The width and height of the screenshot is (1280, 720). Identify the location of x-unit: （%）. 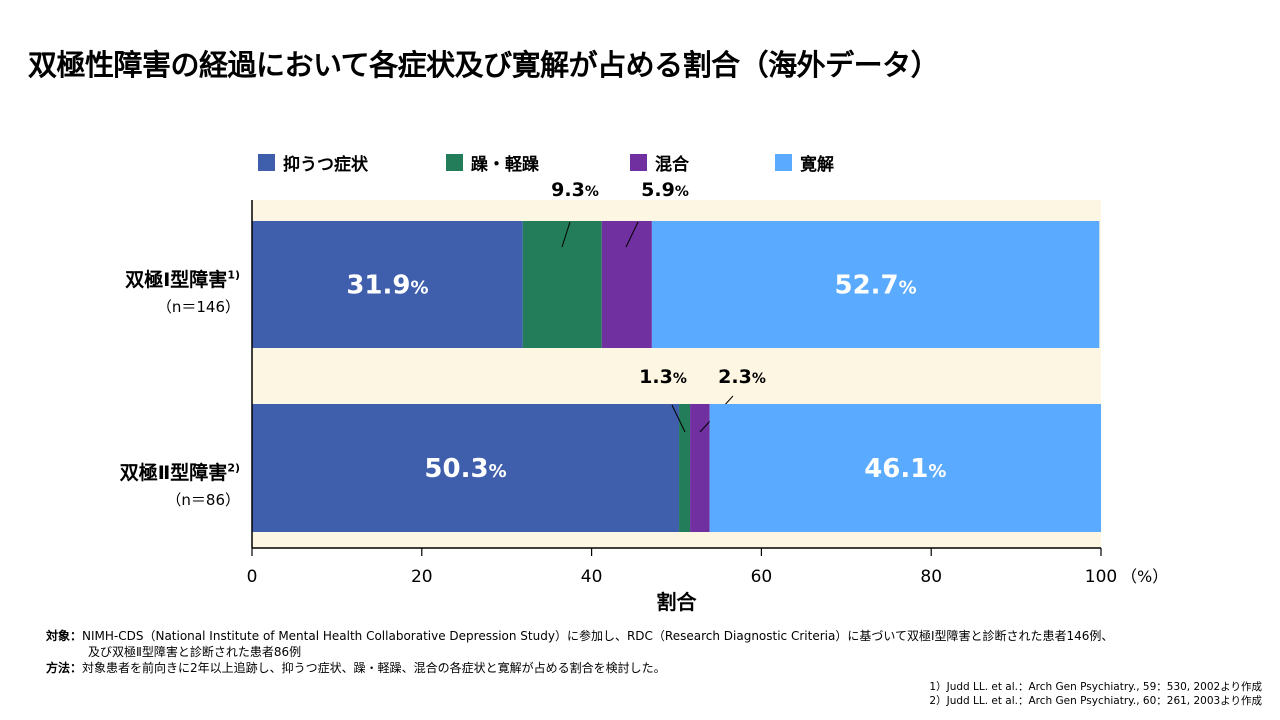
(1144, 576).